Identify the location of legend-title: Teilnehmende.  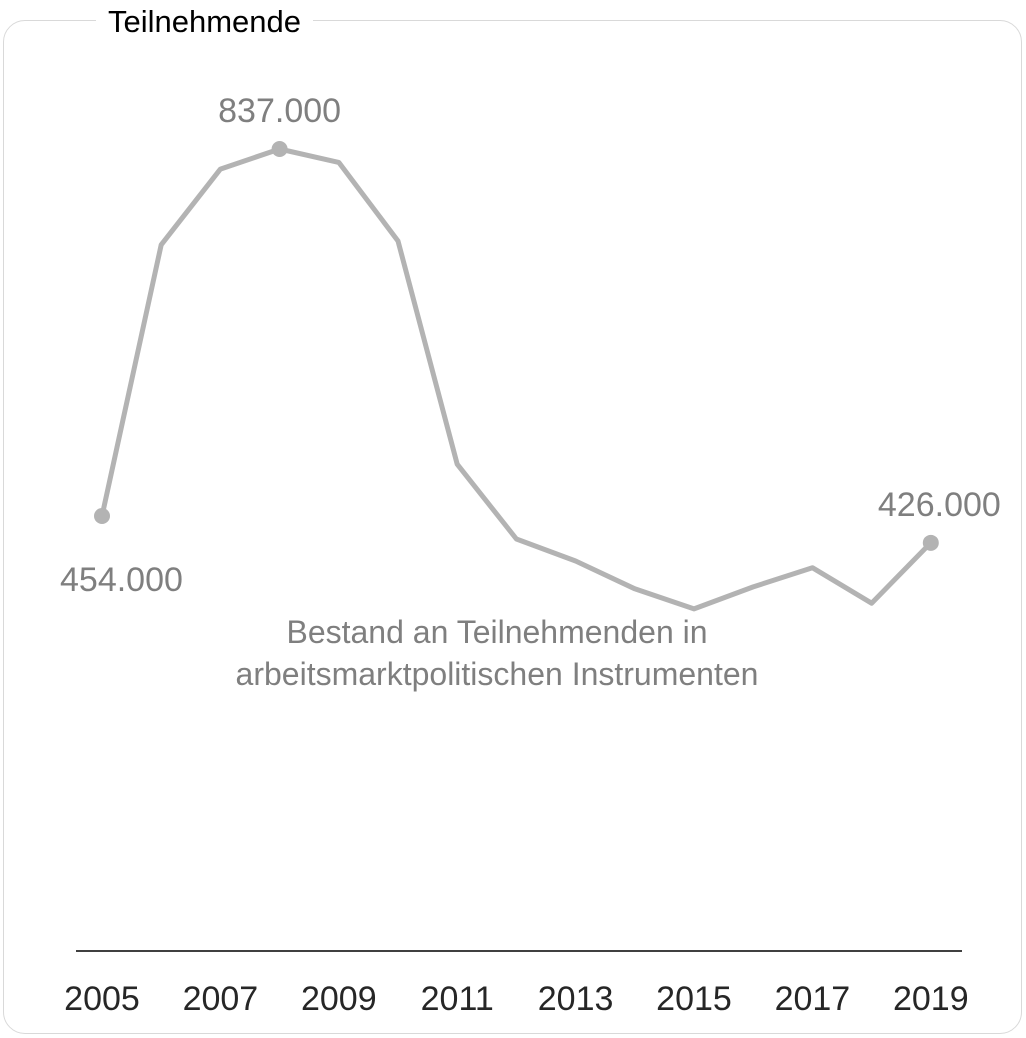
(205, 22).